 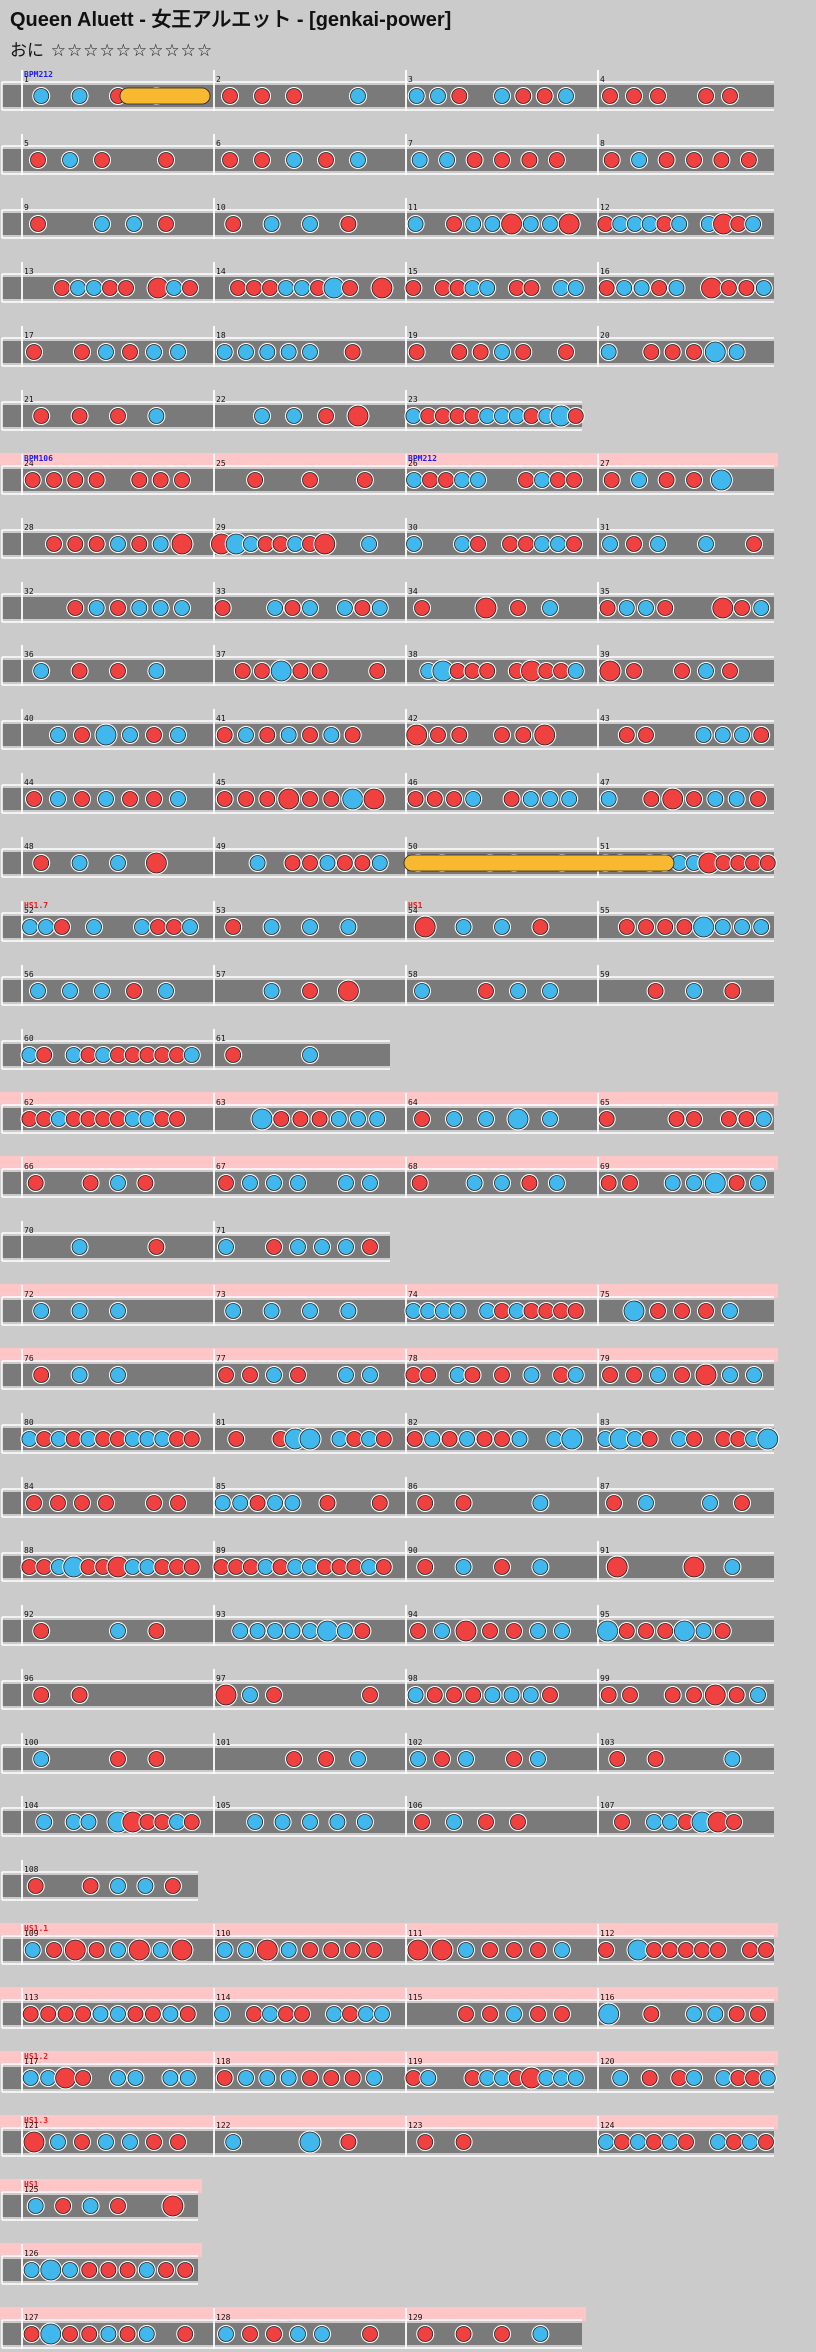 I want to click on measure-number: 75, so click(x=605, y=1294).